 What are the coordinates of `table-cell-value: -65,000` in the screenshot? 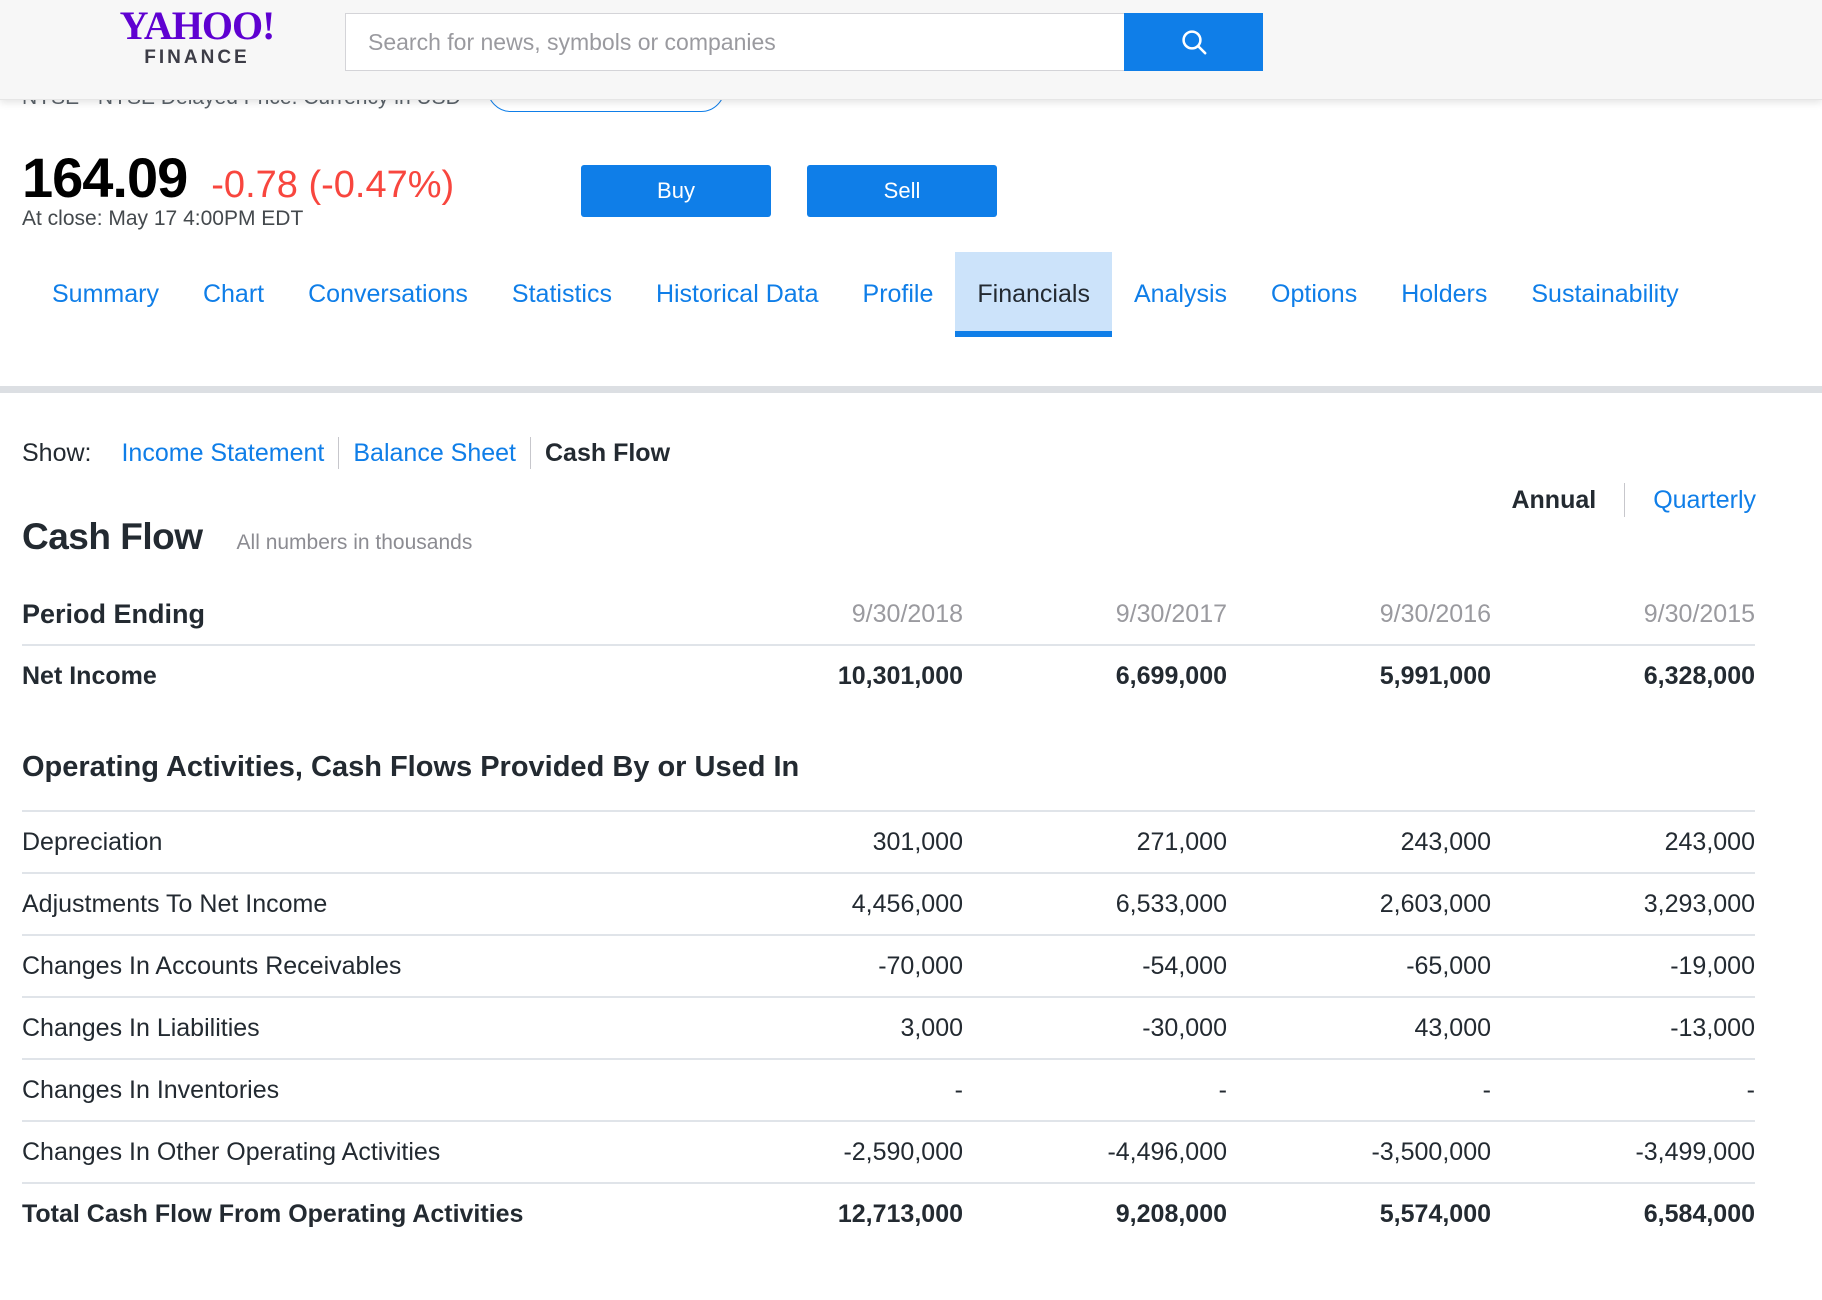 It's located at (1359, 965).